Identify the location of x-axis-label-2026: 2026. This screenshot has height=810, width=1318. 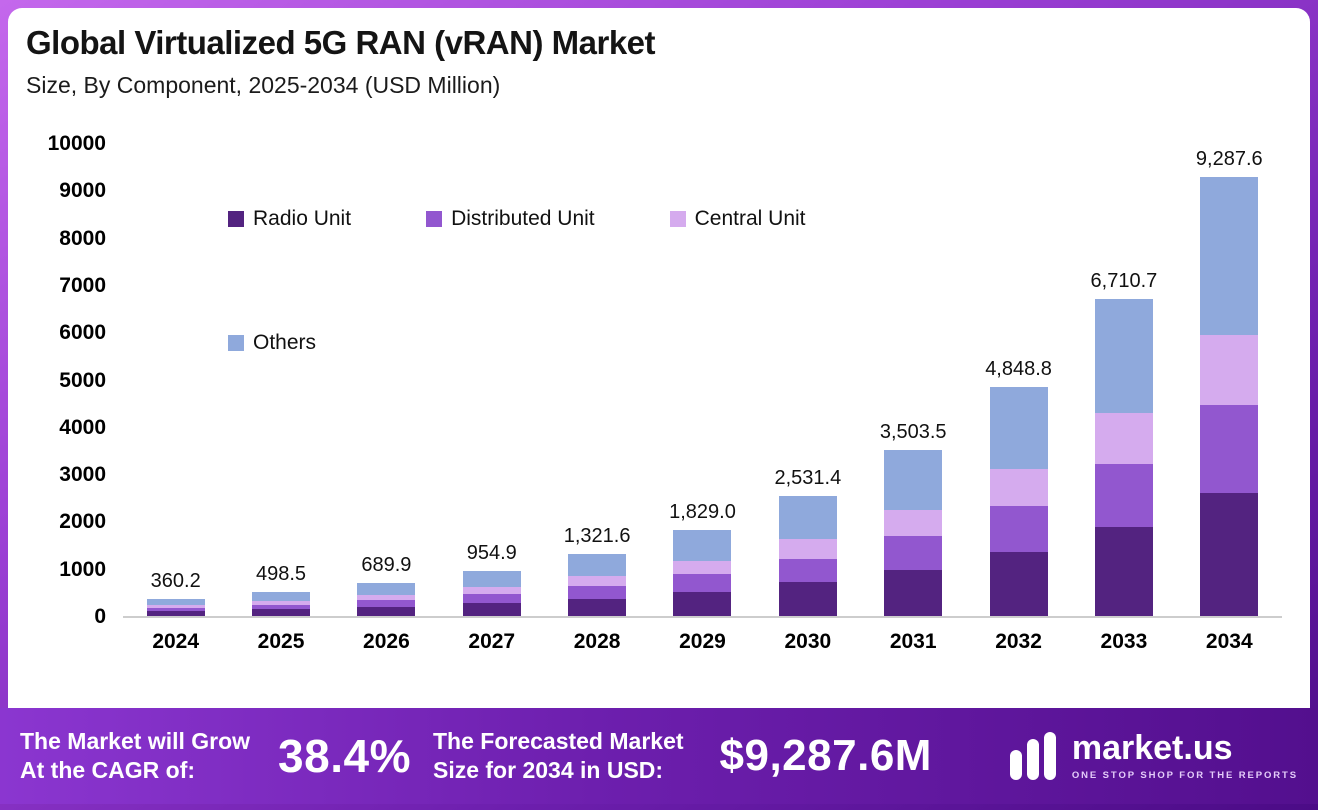
(386, 641).